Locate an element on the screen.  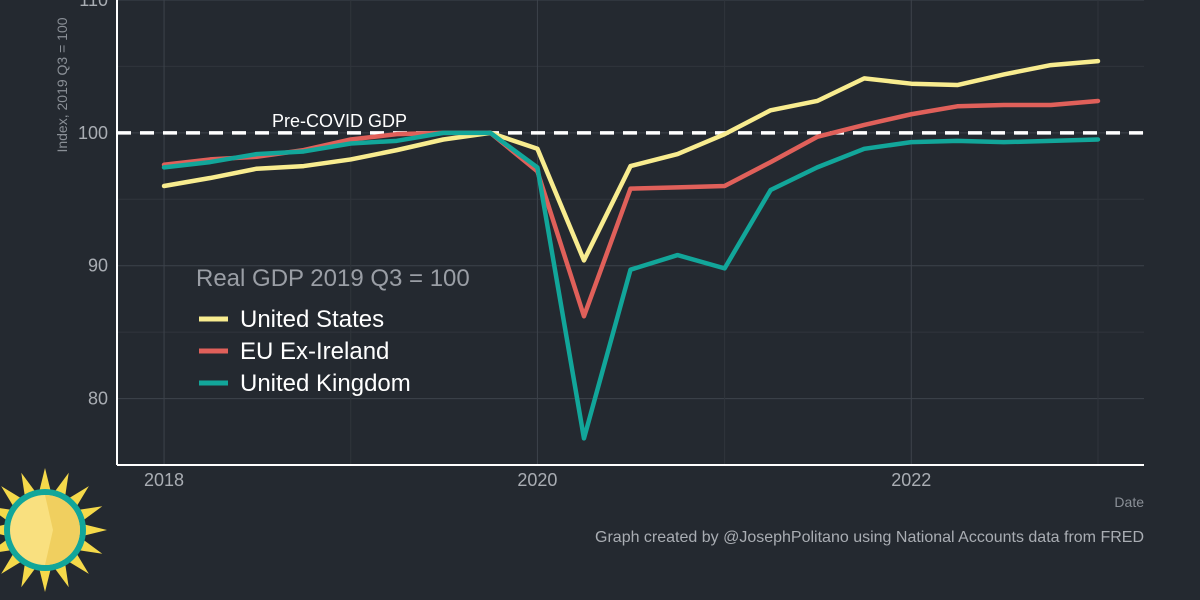
y-tick-label: 90 is located at coordinates (98, 266).